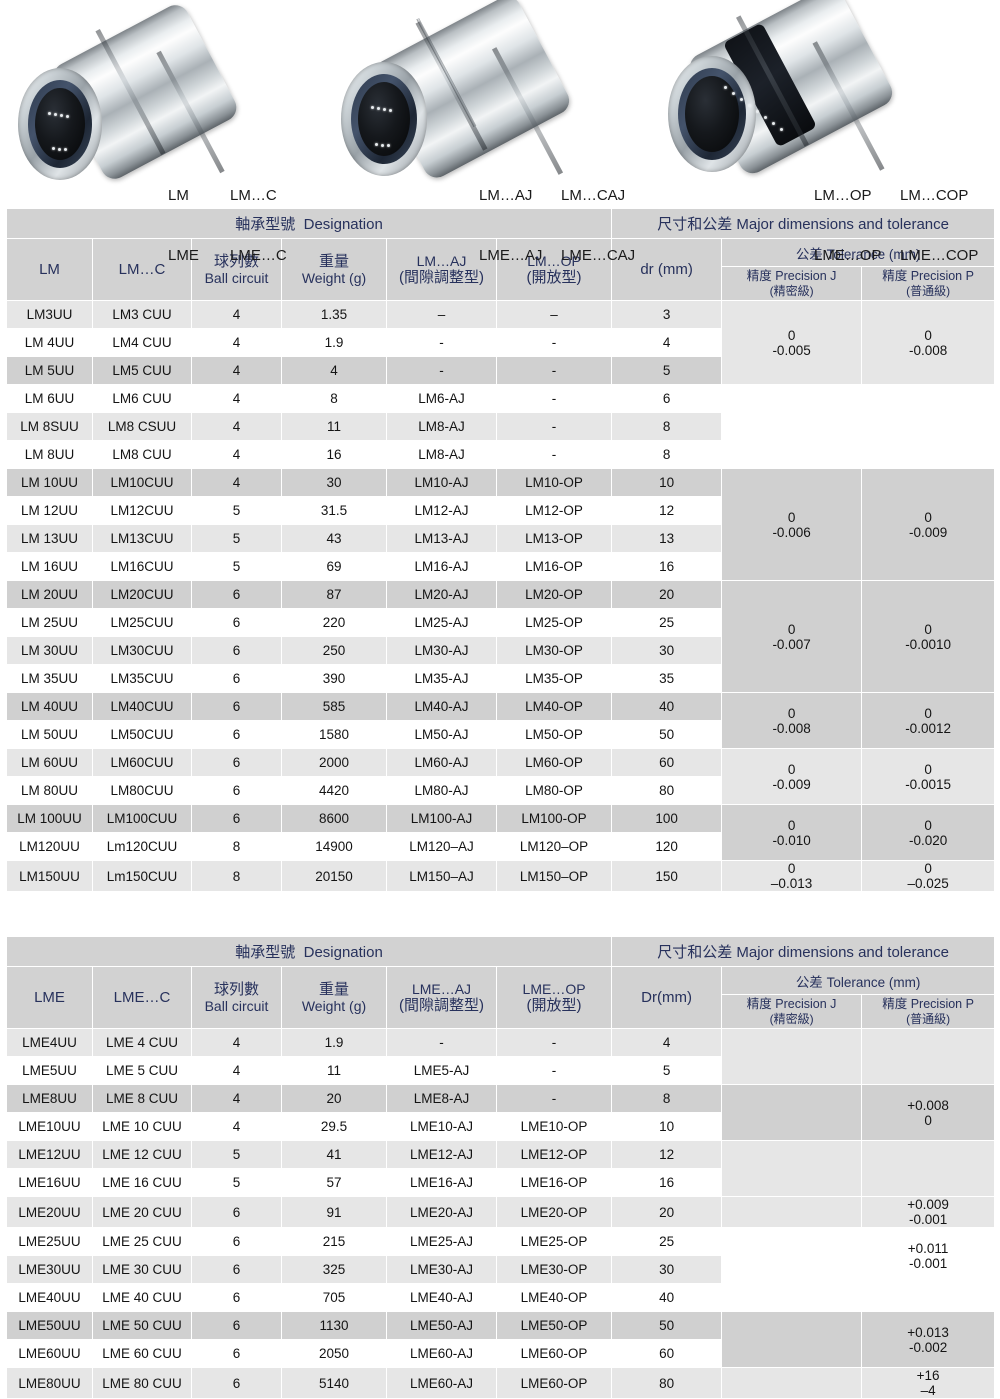 The height and width of the screenshot is (1399, 1000). What do you see at coordinates (928, 524) in the screenshot?
I see `cell-tolerance-precision-p: 0 -0.009` at bounding box center [928, 524].